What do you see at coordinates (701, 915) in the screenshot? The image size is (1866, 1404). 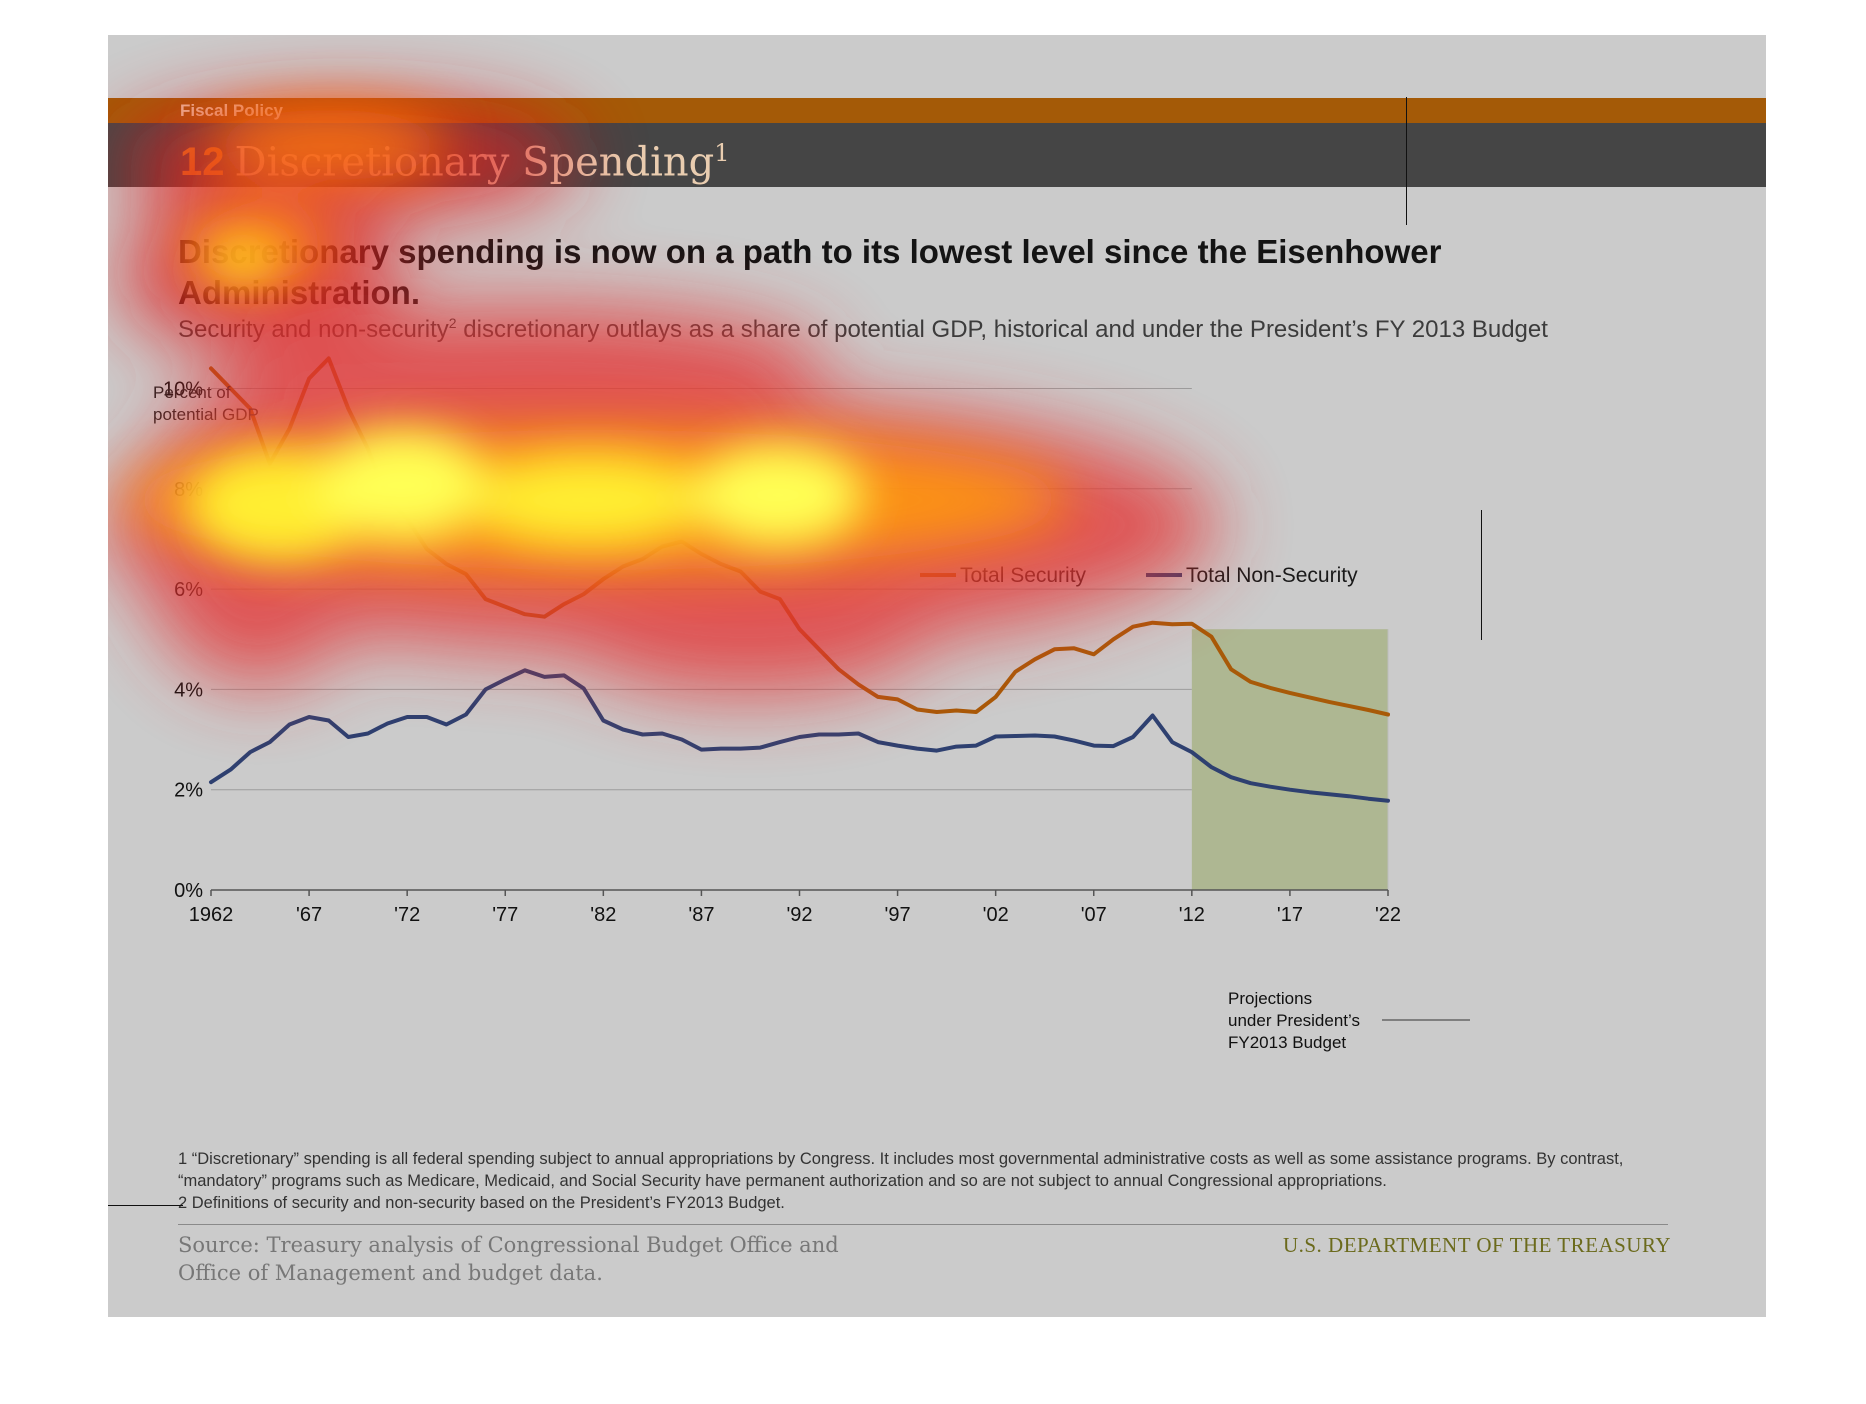 I see `x-tick-label: '87` at bounding box center [701, 915].